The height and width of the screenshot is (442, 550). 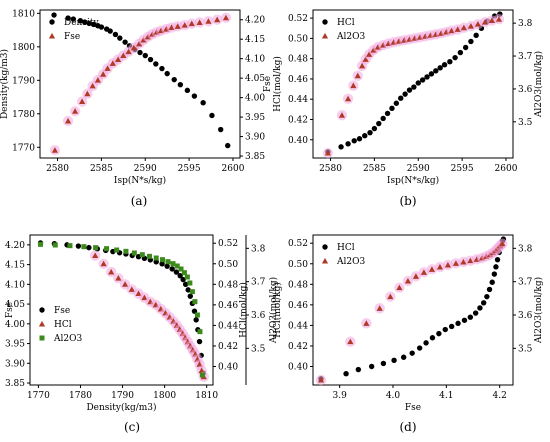 What do you see at coordinates (132, 427) in the screenshot?
I see `caption-c: (c)` at bounding box center [132, 427].